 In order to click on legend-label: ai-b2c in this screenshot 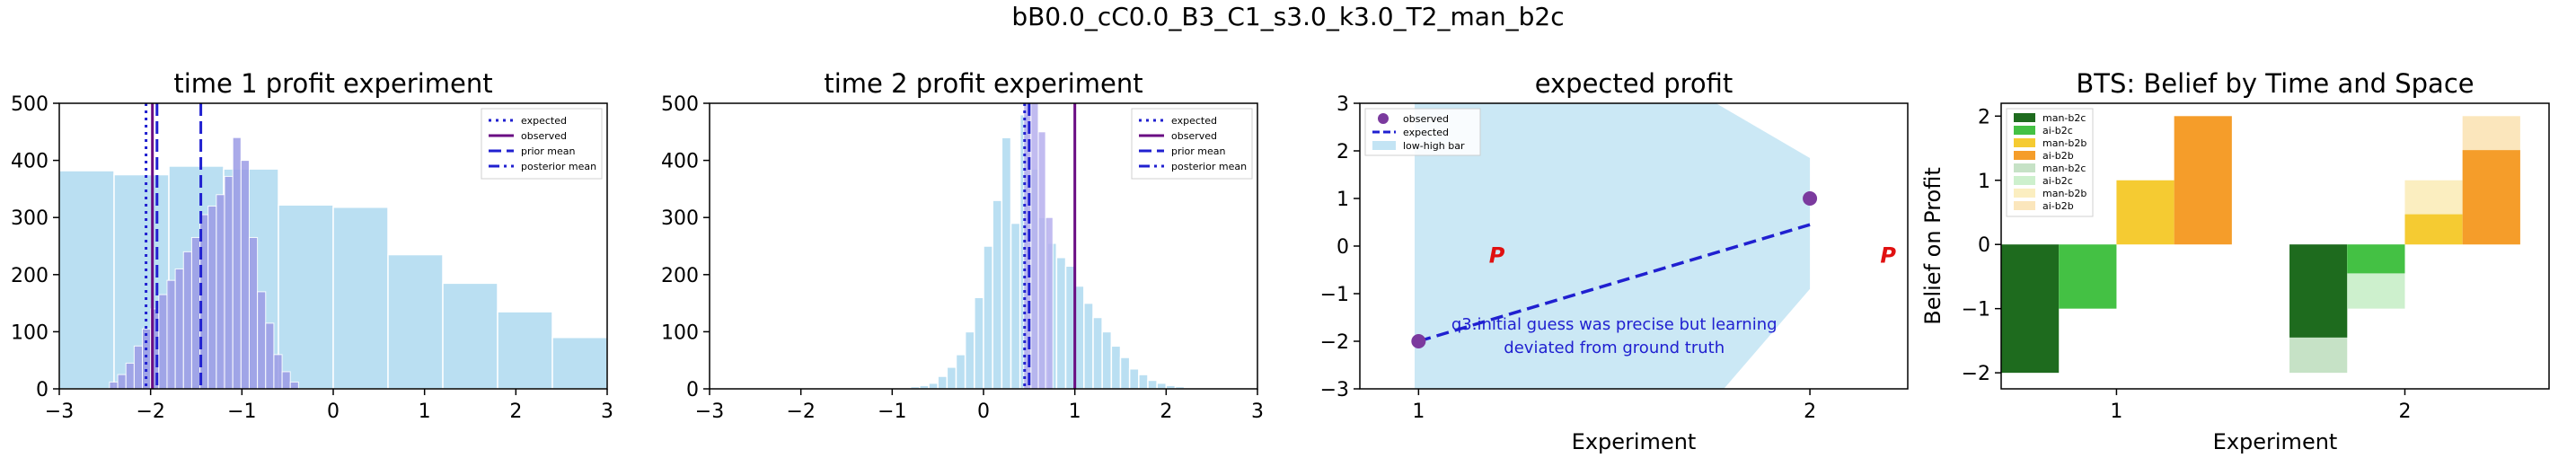, I will do `click(2057, 181)`.